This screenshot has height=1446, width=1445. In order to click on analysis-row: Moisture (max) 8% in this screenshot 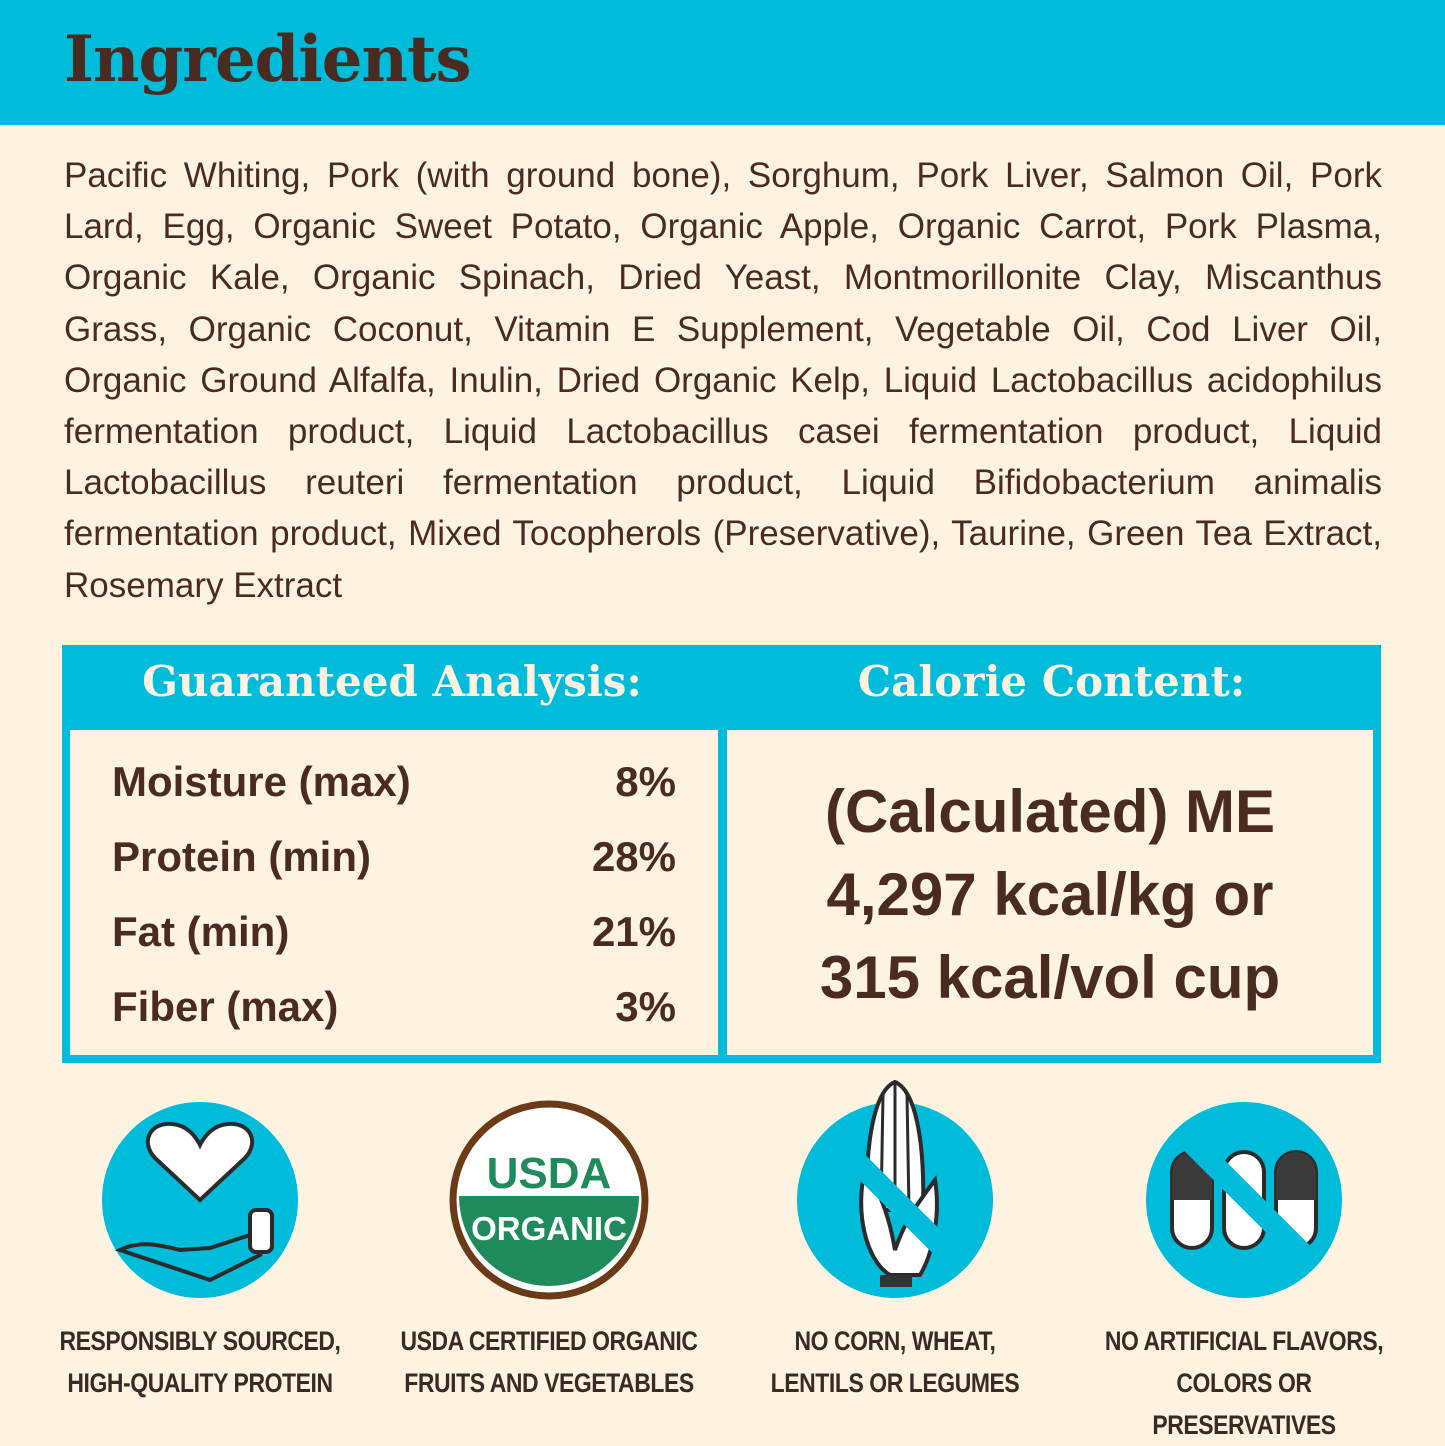, I will do `click(394, 782)`.